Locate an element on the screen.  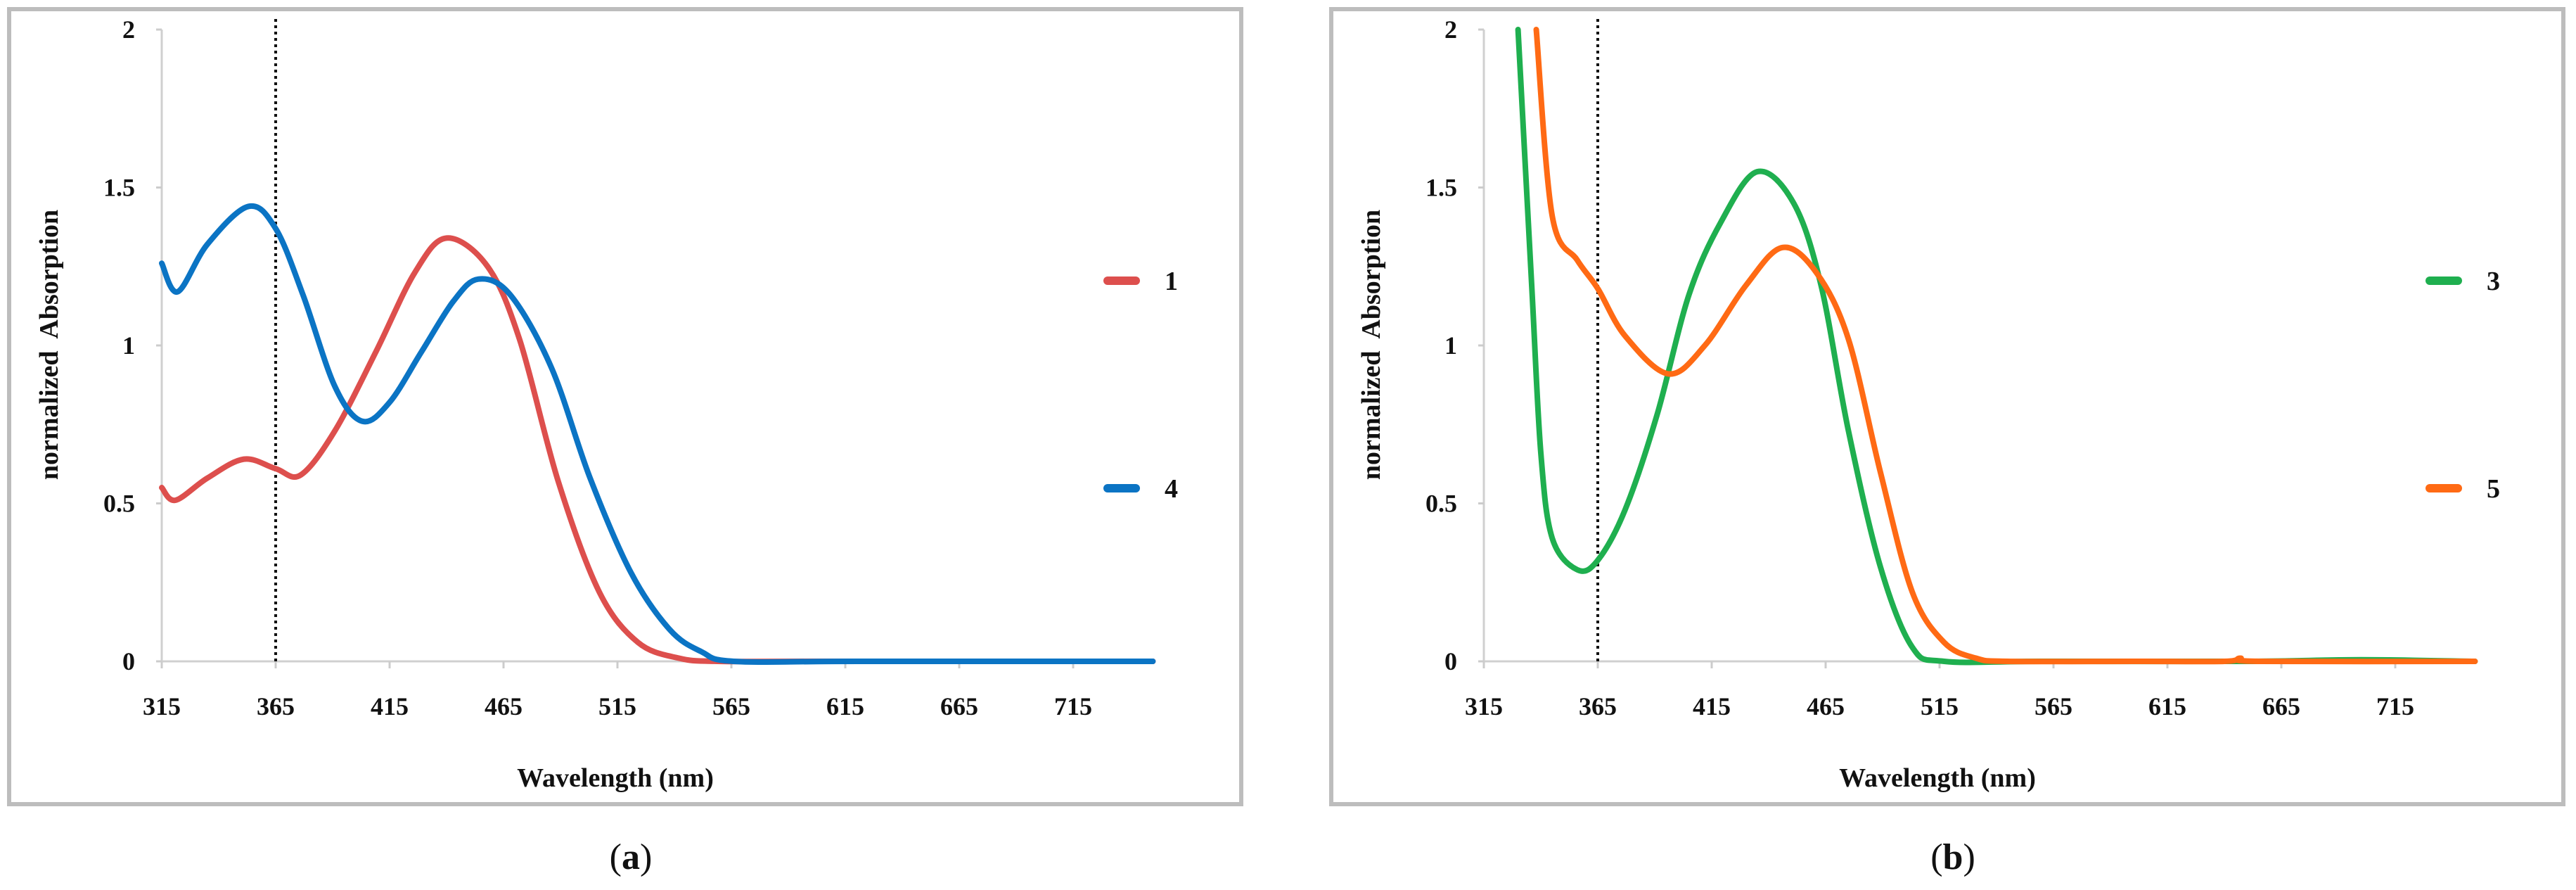
panel-caption: (b) is located at coordinates (1953, 857).